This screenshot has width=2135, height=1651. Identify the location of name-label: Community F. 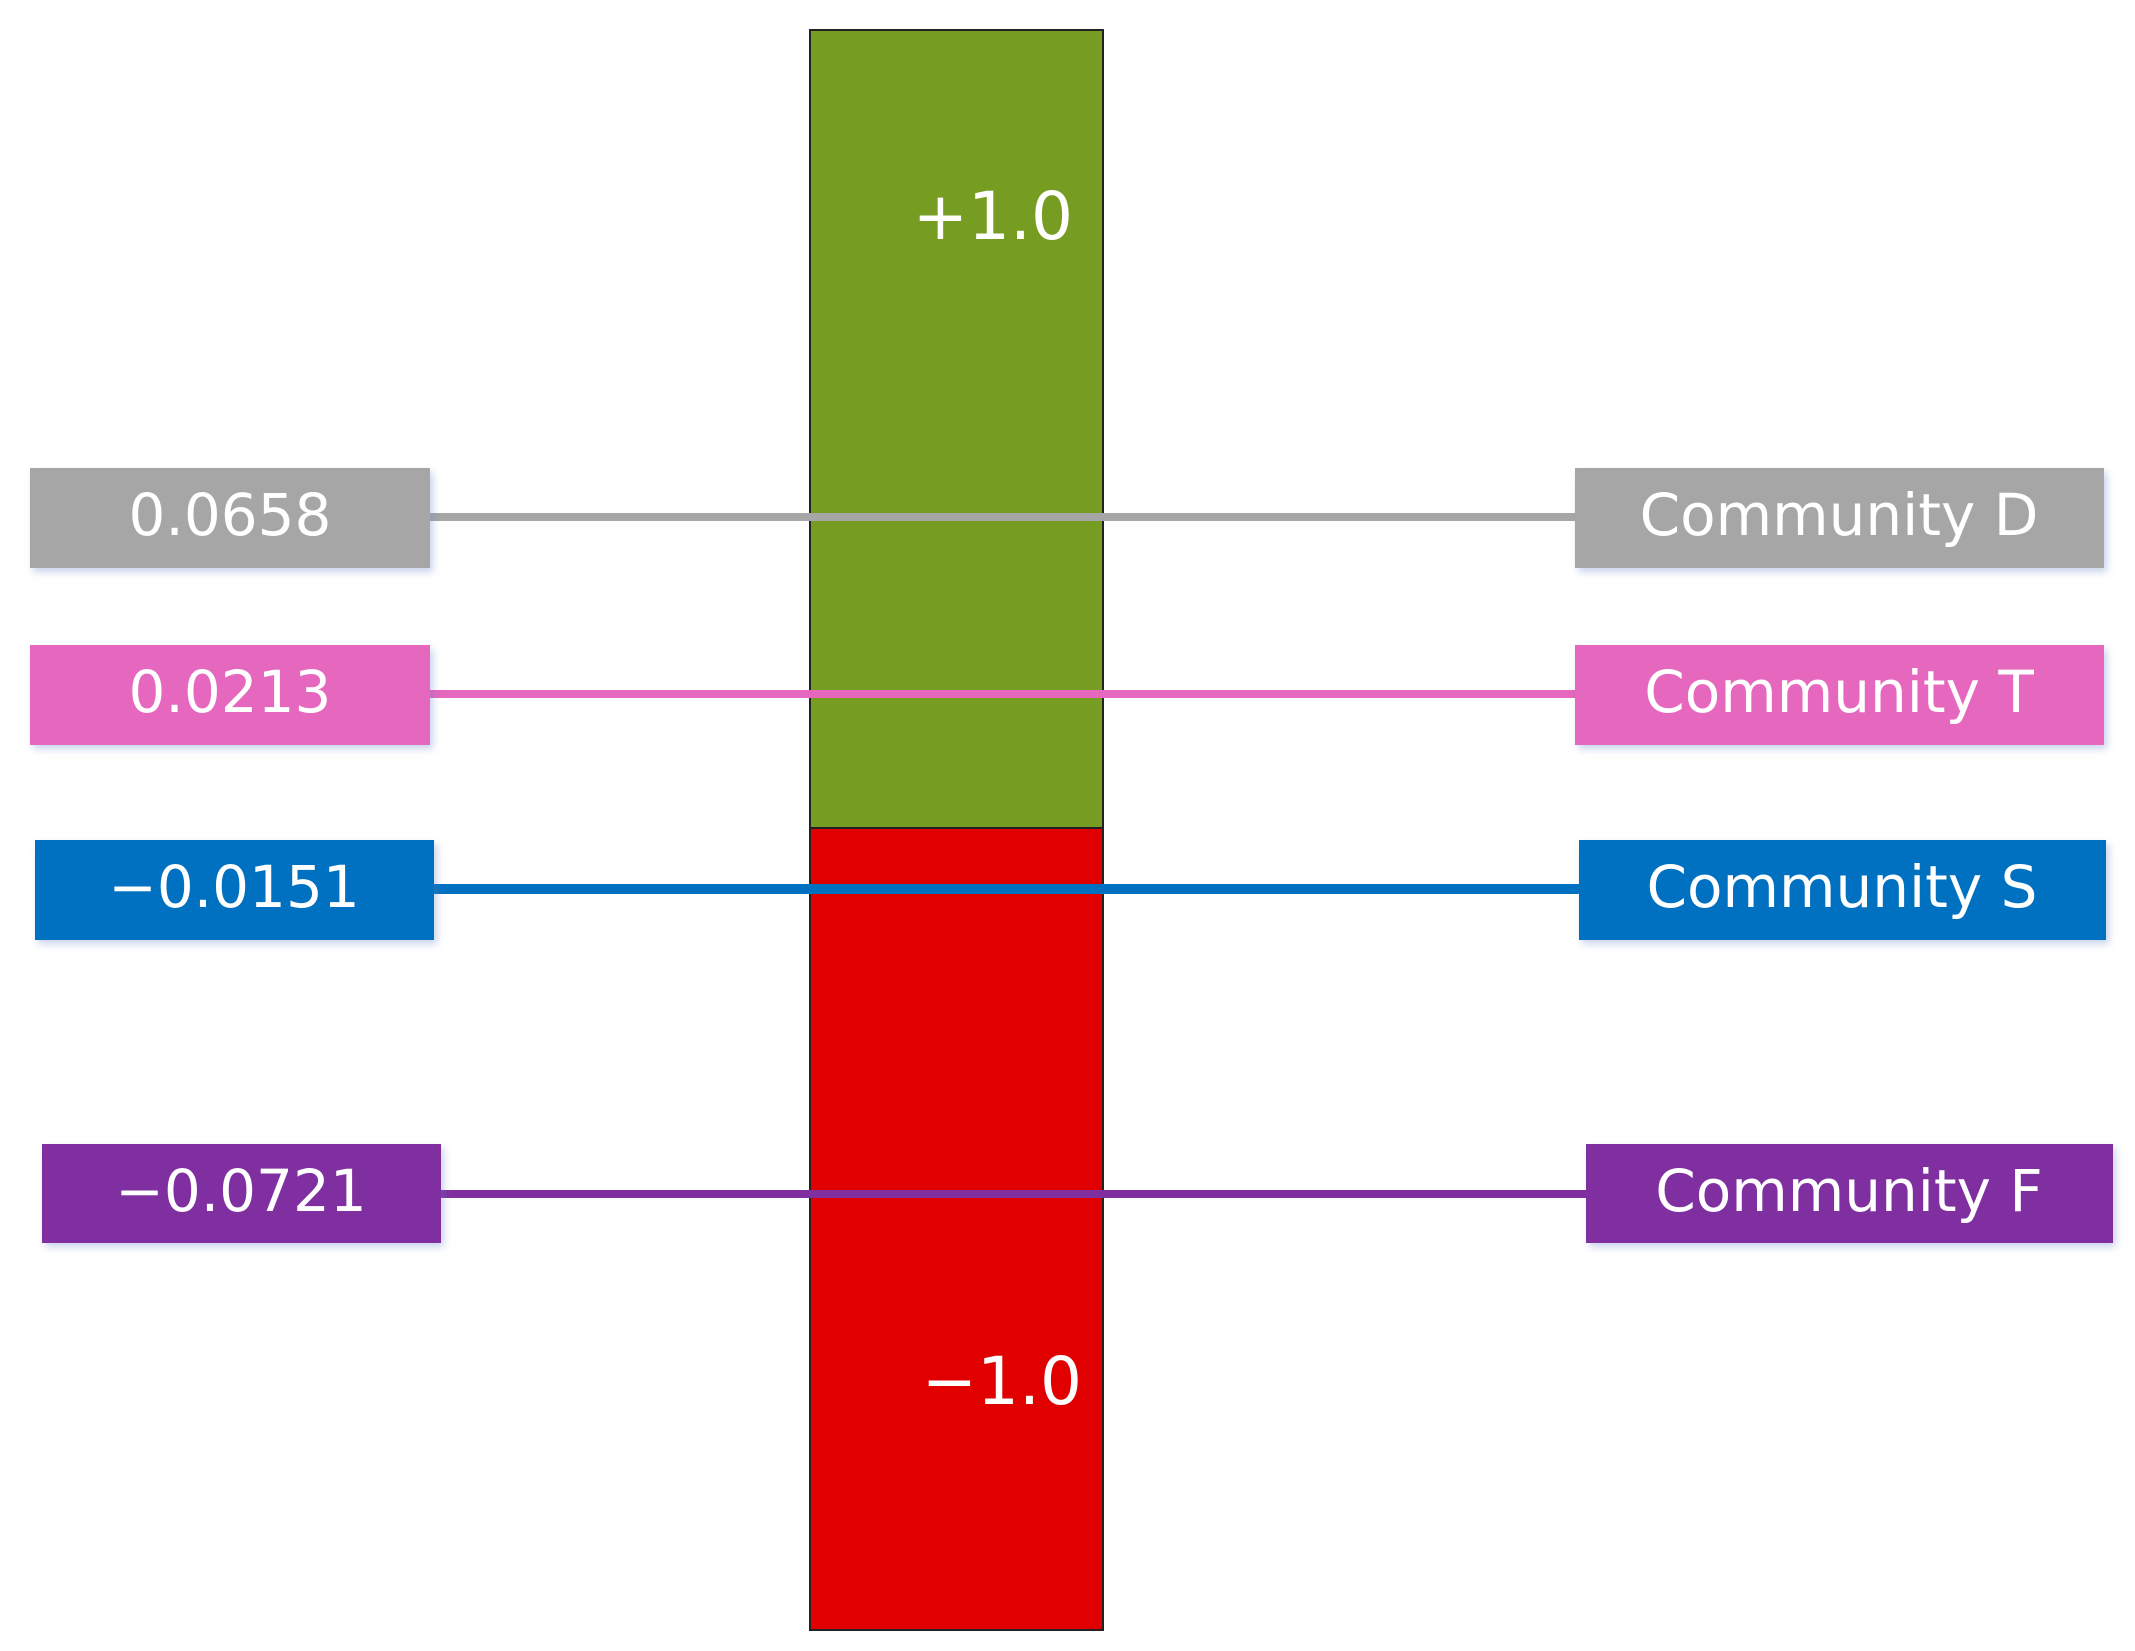
(1848, 1191).